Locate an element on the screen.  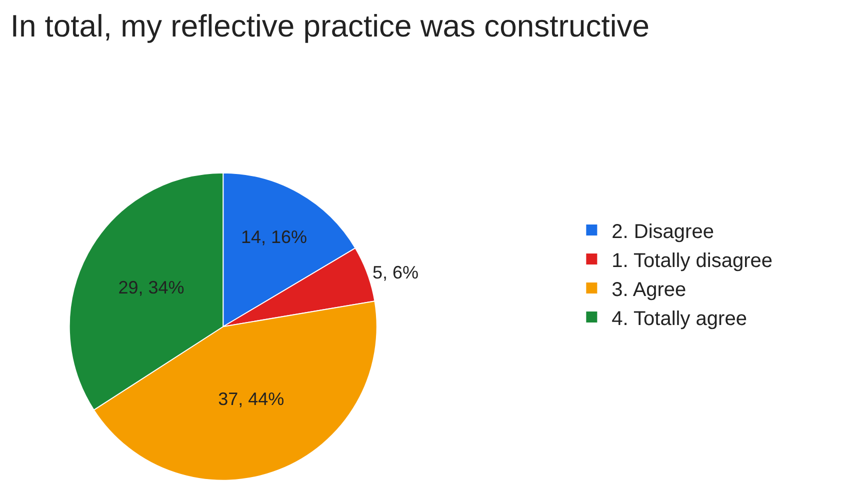
legend-label: 3. Agree is located at coordinates (649, 289).